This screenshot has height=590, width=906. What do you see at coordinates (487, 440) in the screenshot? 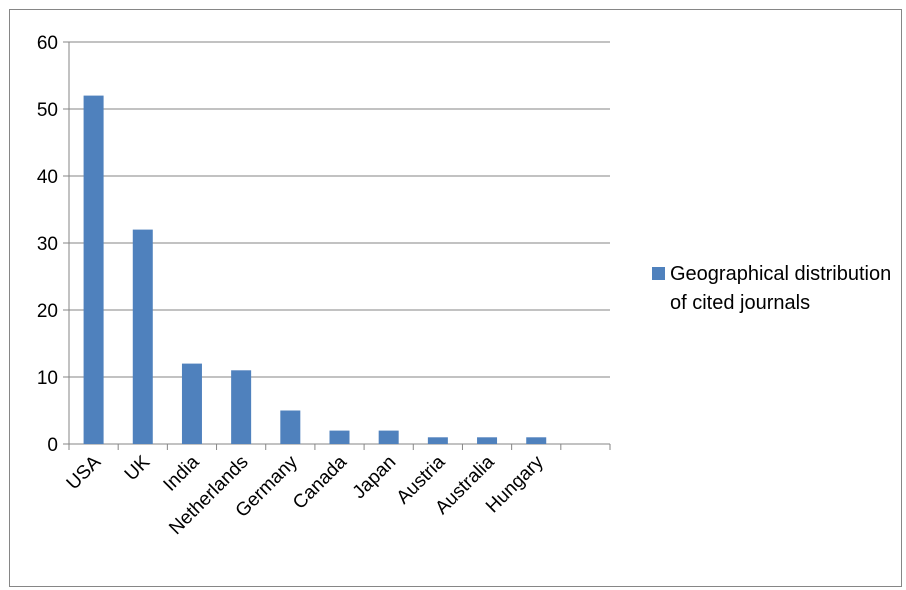
I see `bar-australia` at bounding box center [487, 440].